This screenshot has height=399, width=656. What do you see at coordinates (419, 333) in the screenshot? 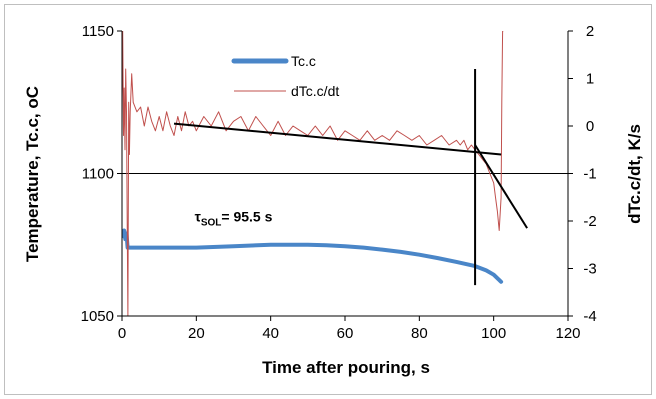
I see `x-tick-label: 80` at bounding box center [419, 333].